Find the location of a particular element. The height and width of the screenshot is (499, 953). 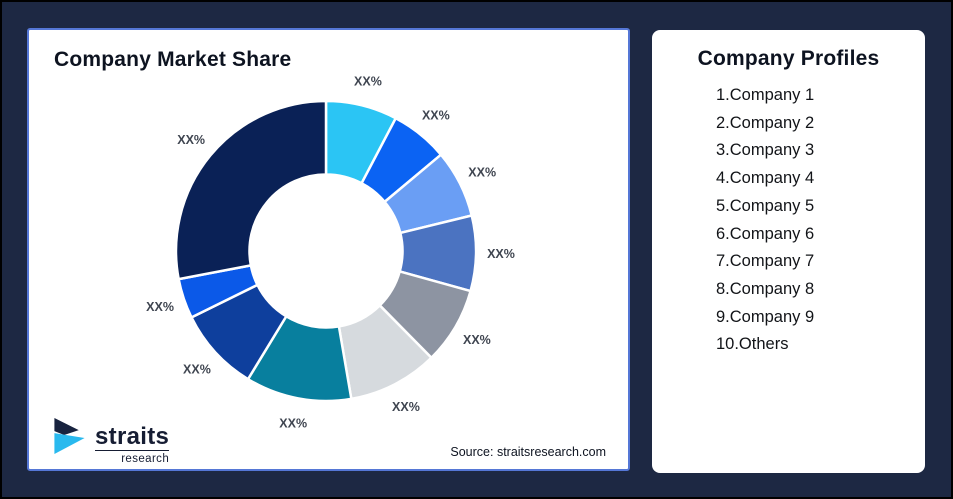

profile-list-item: 4.Company 4 is located at coordinates (765, 178).